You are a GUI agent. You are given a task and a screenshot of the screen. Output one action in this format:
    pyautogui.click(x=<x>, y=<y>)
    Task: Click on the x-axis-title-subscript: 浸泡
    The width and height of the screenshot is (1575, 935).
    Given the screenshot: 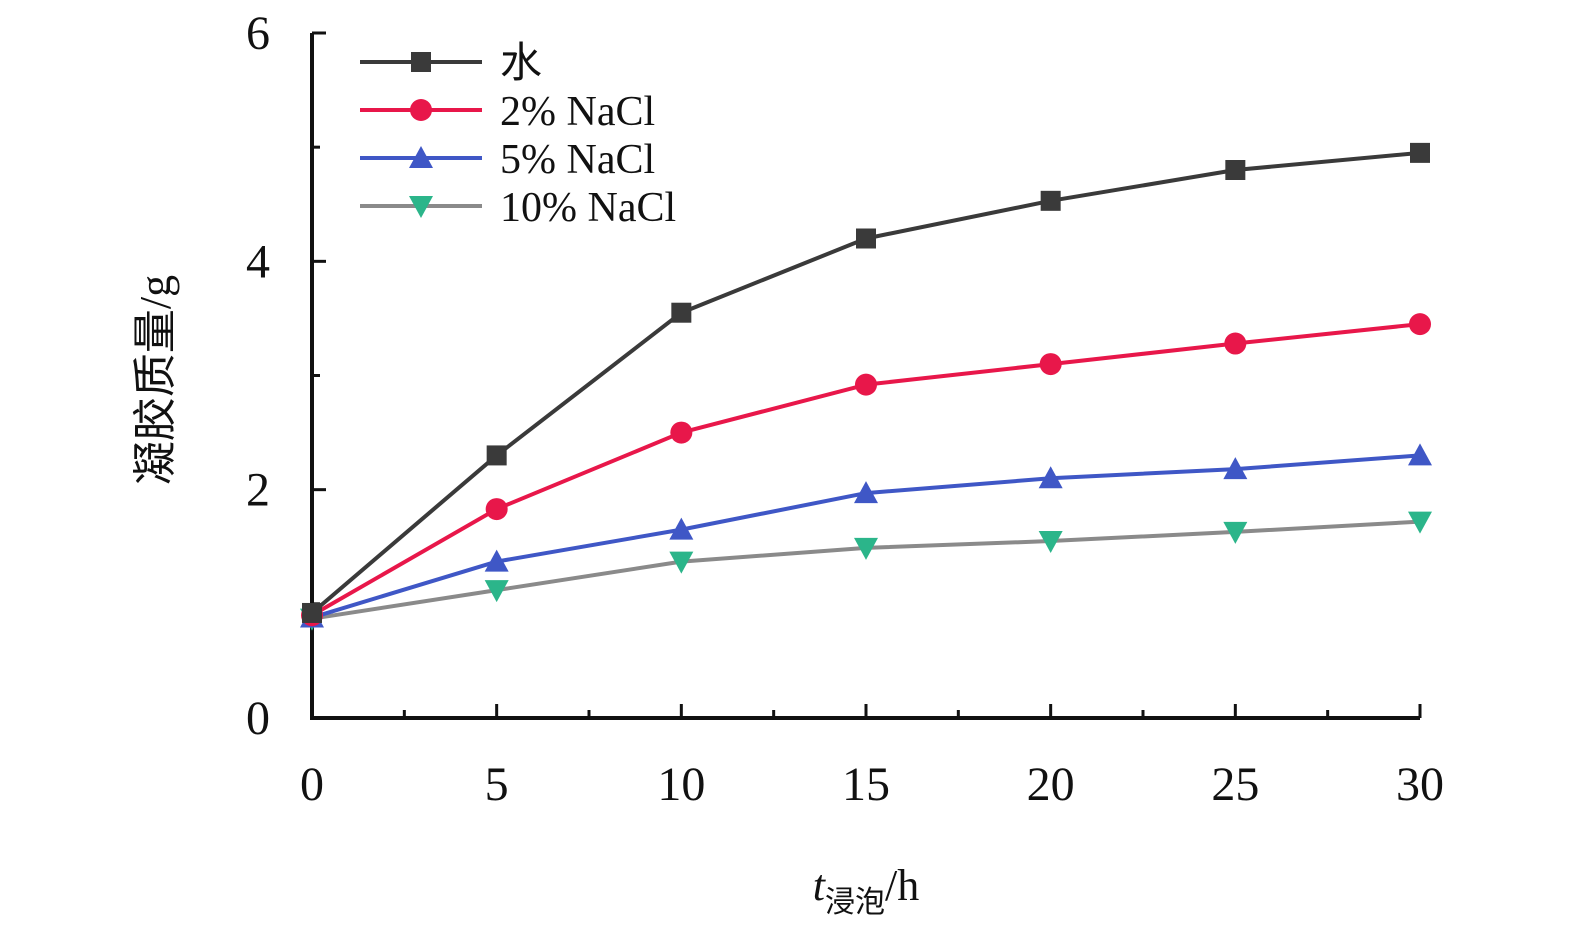 What is the action you would take?
    pyautogui.click(x=855, y=902)
    